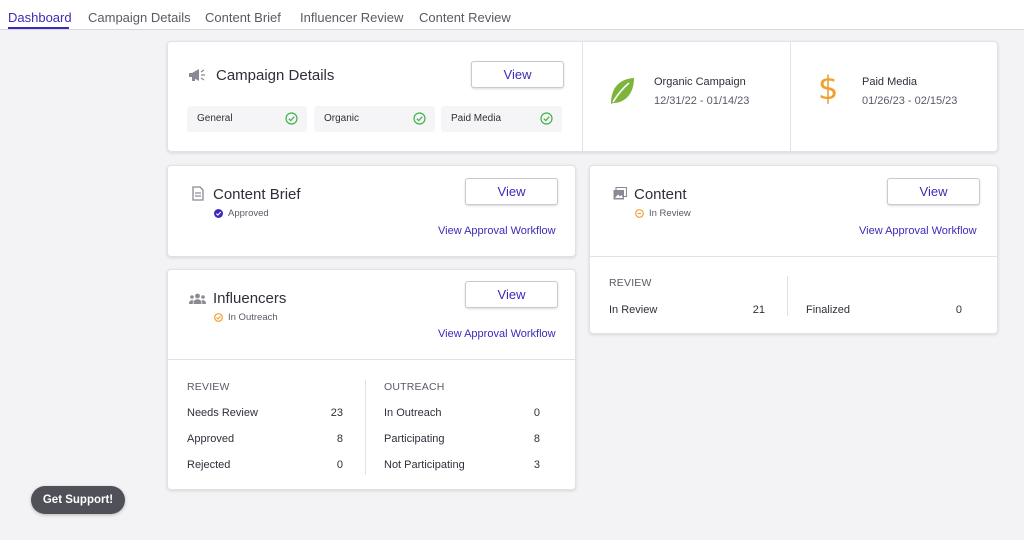  Describe the element at coordinates (78, 500) in the screenshot. I see `get-support-button: Get Support!` at that location.